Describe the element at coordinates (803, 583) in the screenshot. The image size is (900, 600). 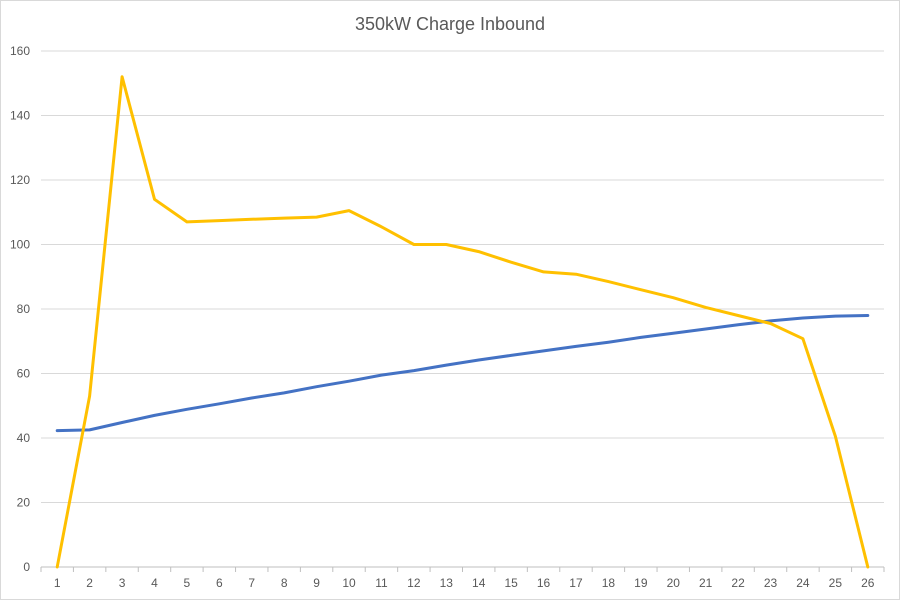
I see `x-tick-label: 24` at that location.